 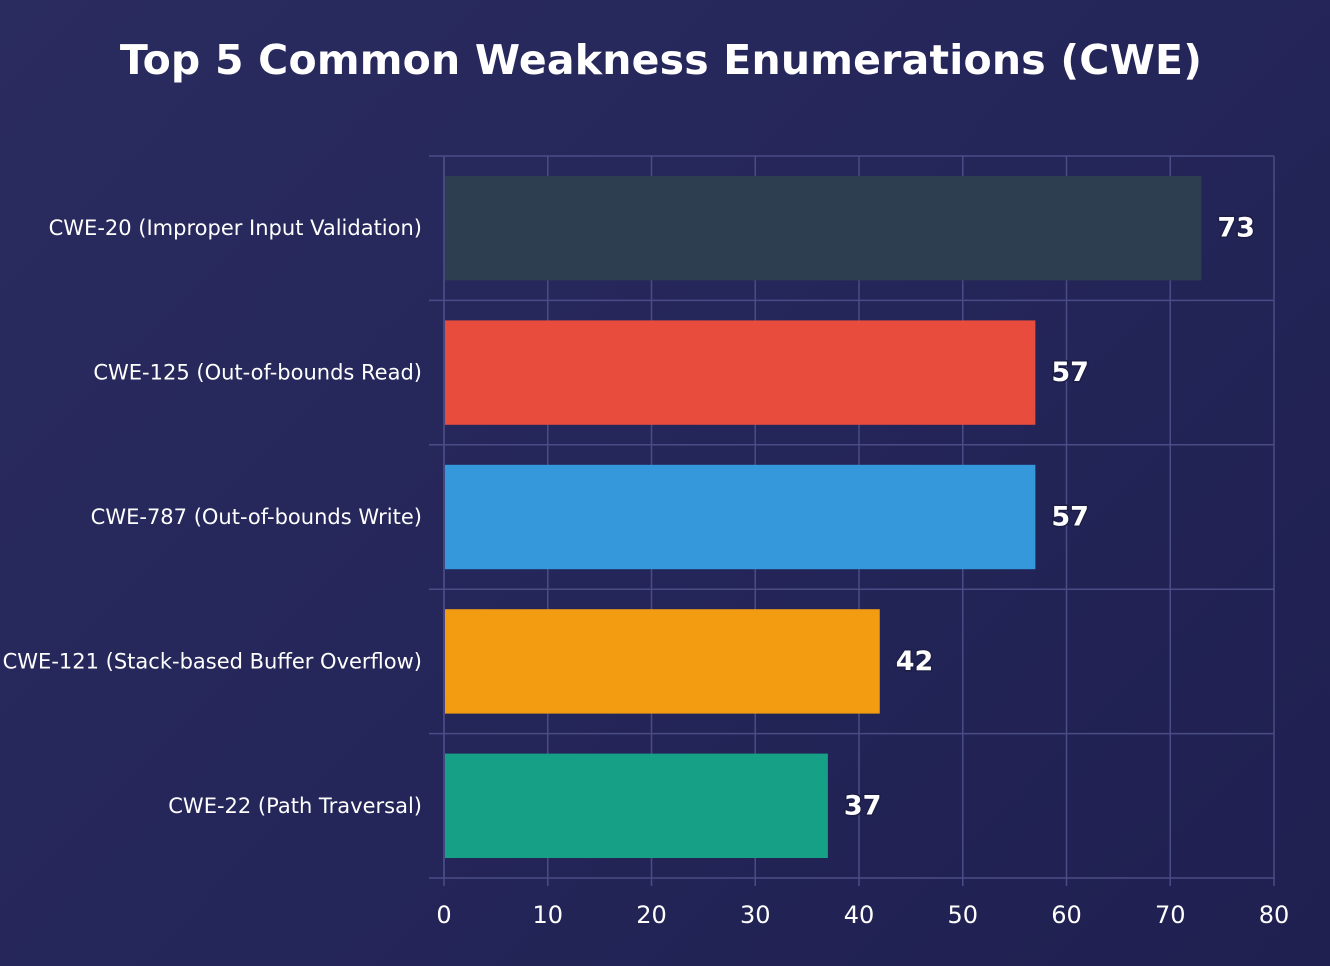 I want to click on x-tick-label: 70, so click(x=1170, y=915).